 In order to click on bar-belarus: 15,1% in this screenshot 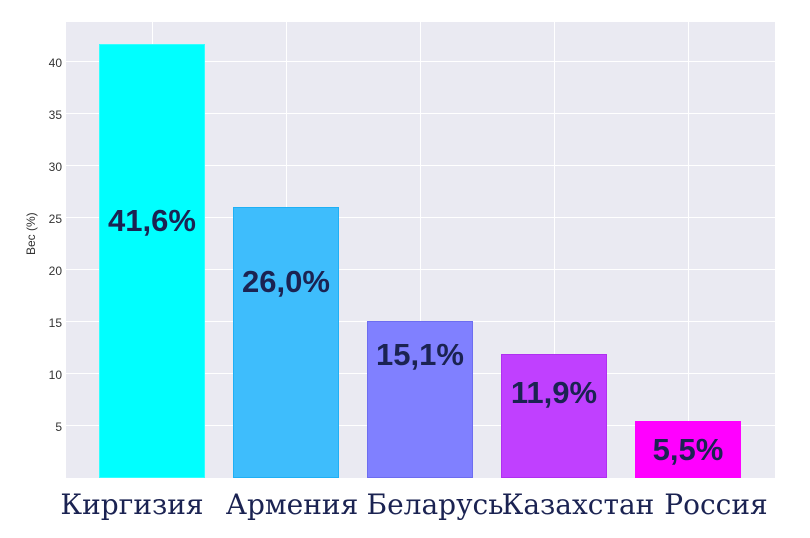, I will do `click(420, 399)`.